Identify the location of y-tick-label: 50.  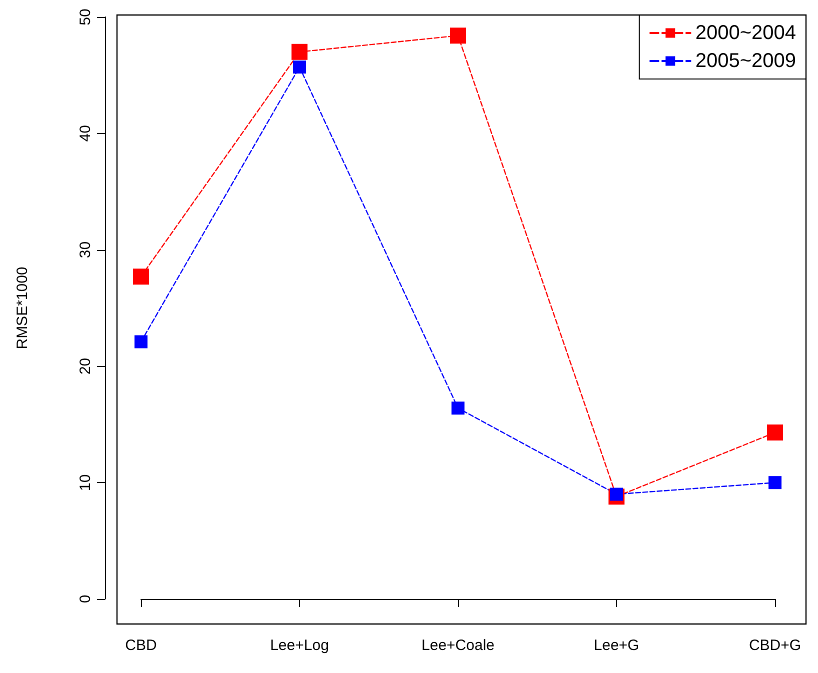
(85, 17).